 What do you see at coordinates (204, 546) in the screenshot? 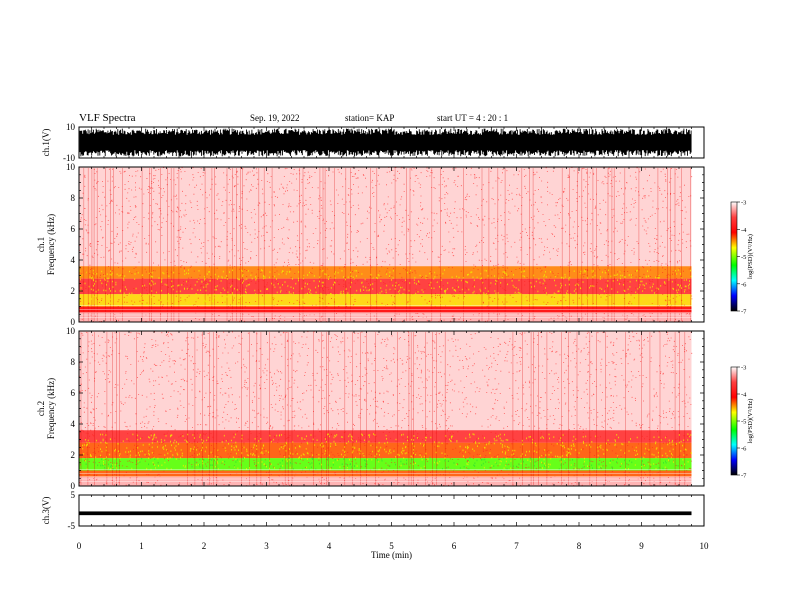
I see `x-tick-label: 2` at bounding box center [204, 546].